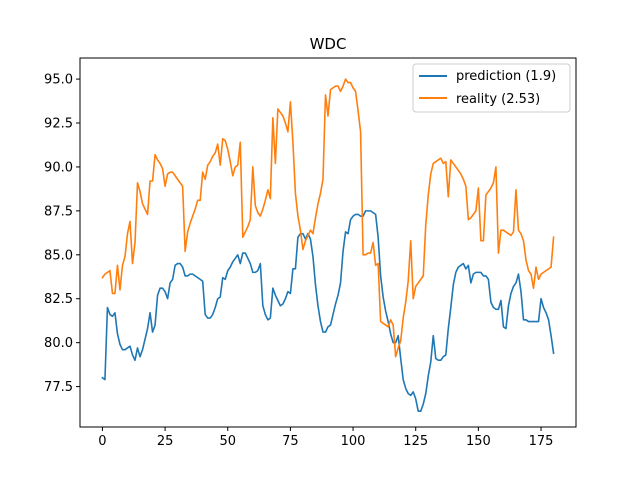 This screenshot has height=480, width=640. Describe the element at coordinates (58, 124) in the screenshot. I see `y-tick-label: 92.5` at that location.